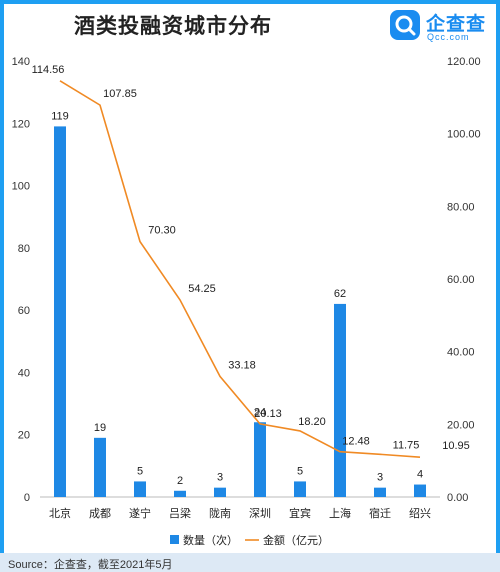 The height and width of the screenshot is (572, 500). I want to click on line-value-label: 11.75, so click(406, 445).